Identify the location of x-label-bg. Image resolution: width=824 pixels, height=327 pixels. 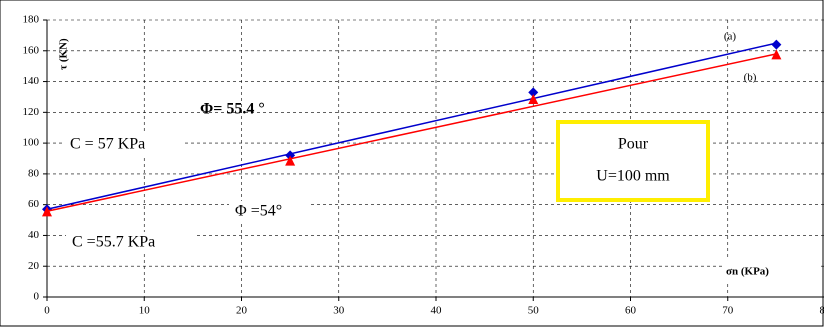
(771, 272).